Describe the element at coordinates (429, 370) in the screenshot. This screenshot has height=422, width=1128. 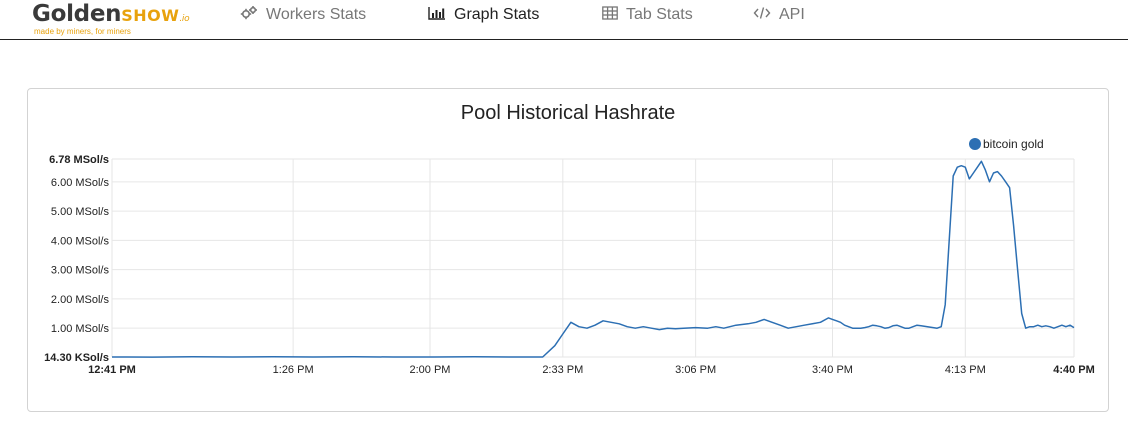
I see `x-tick-label: 2:00 PM` at that location.